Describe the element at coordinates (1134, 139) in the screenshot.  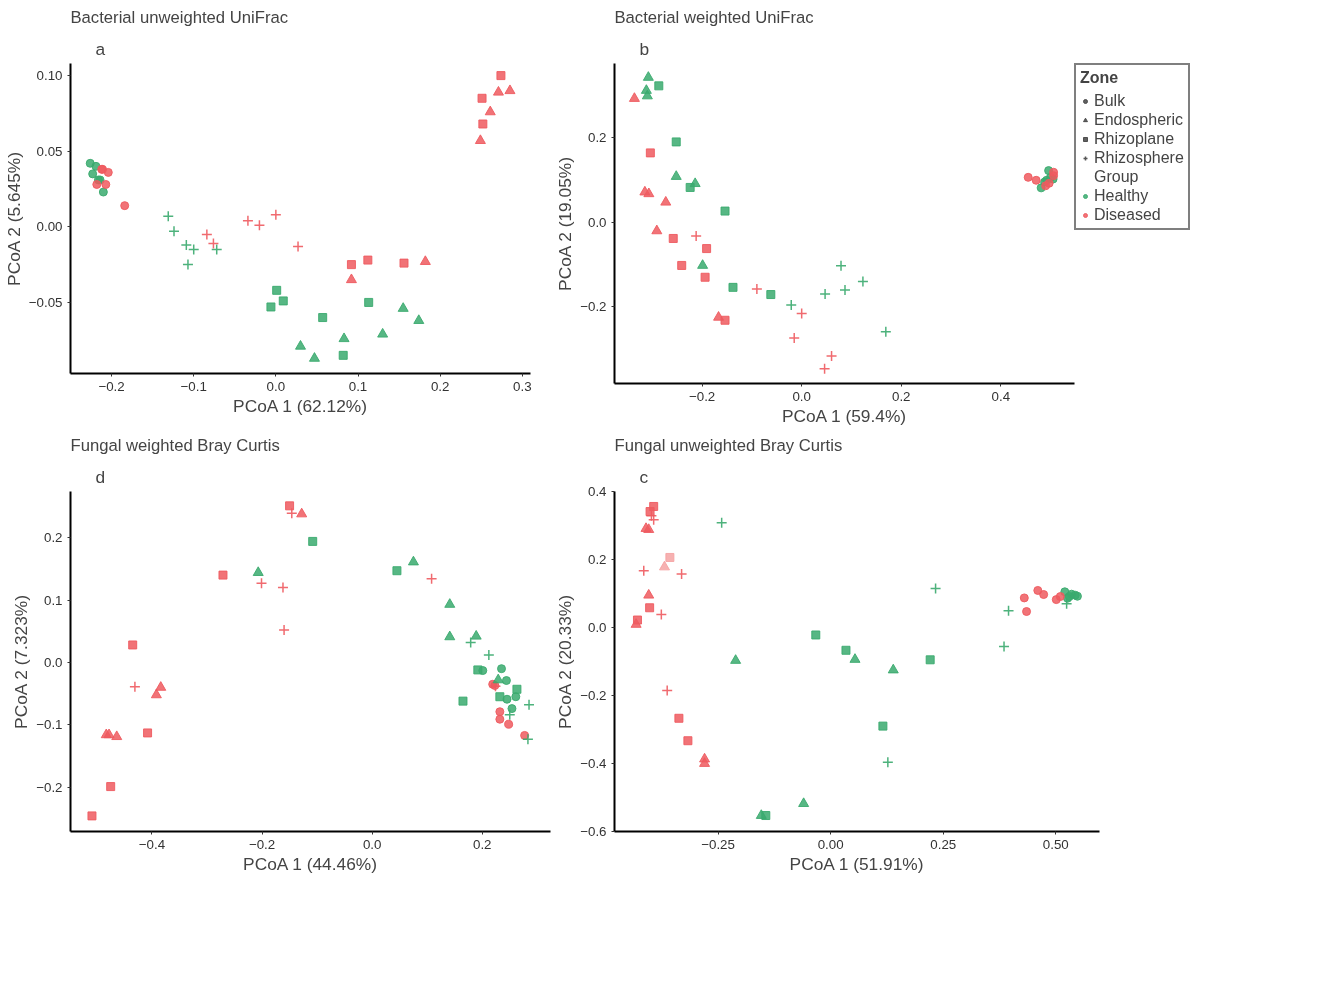
I see `legend-label: Rhizoplane` at that location.